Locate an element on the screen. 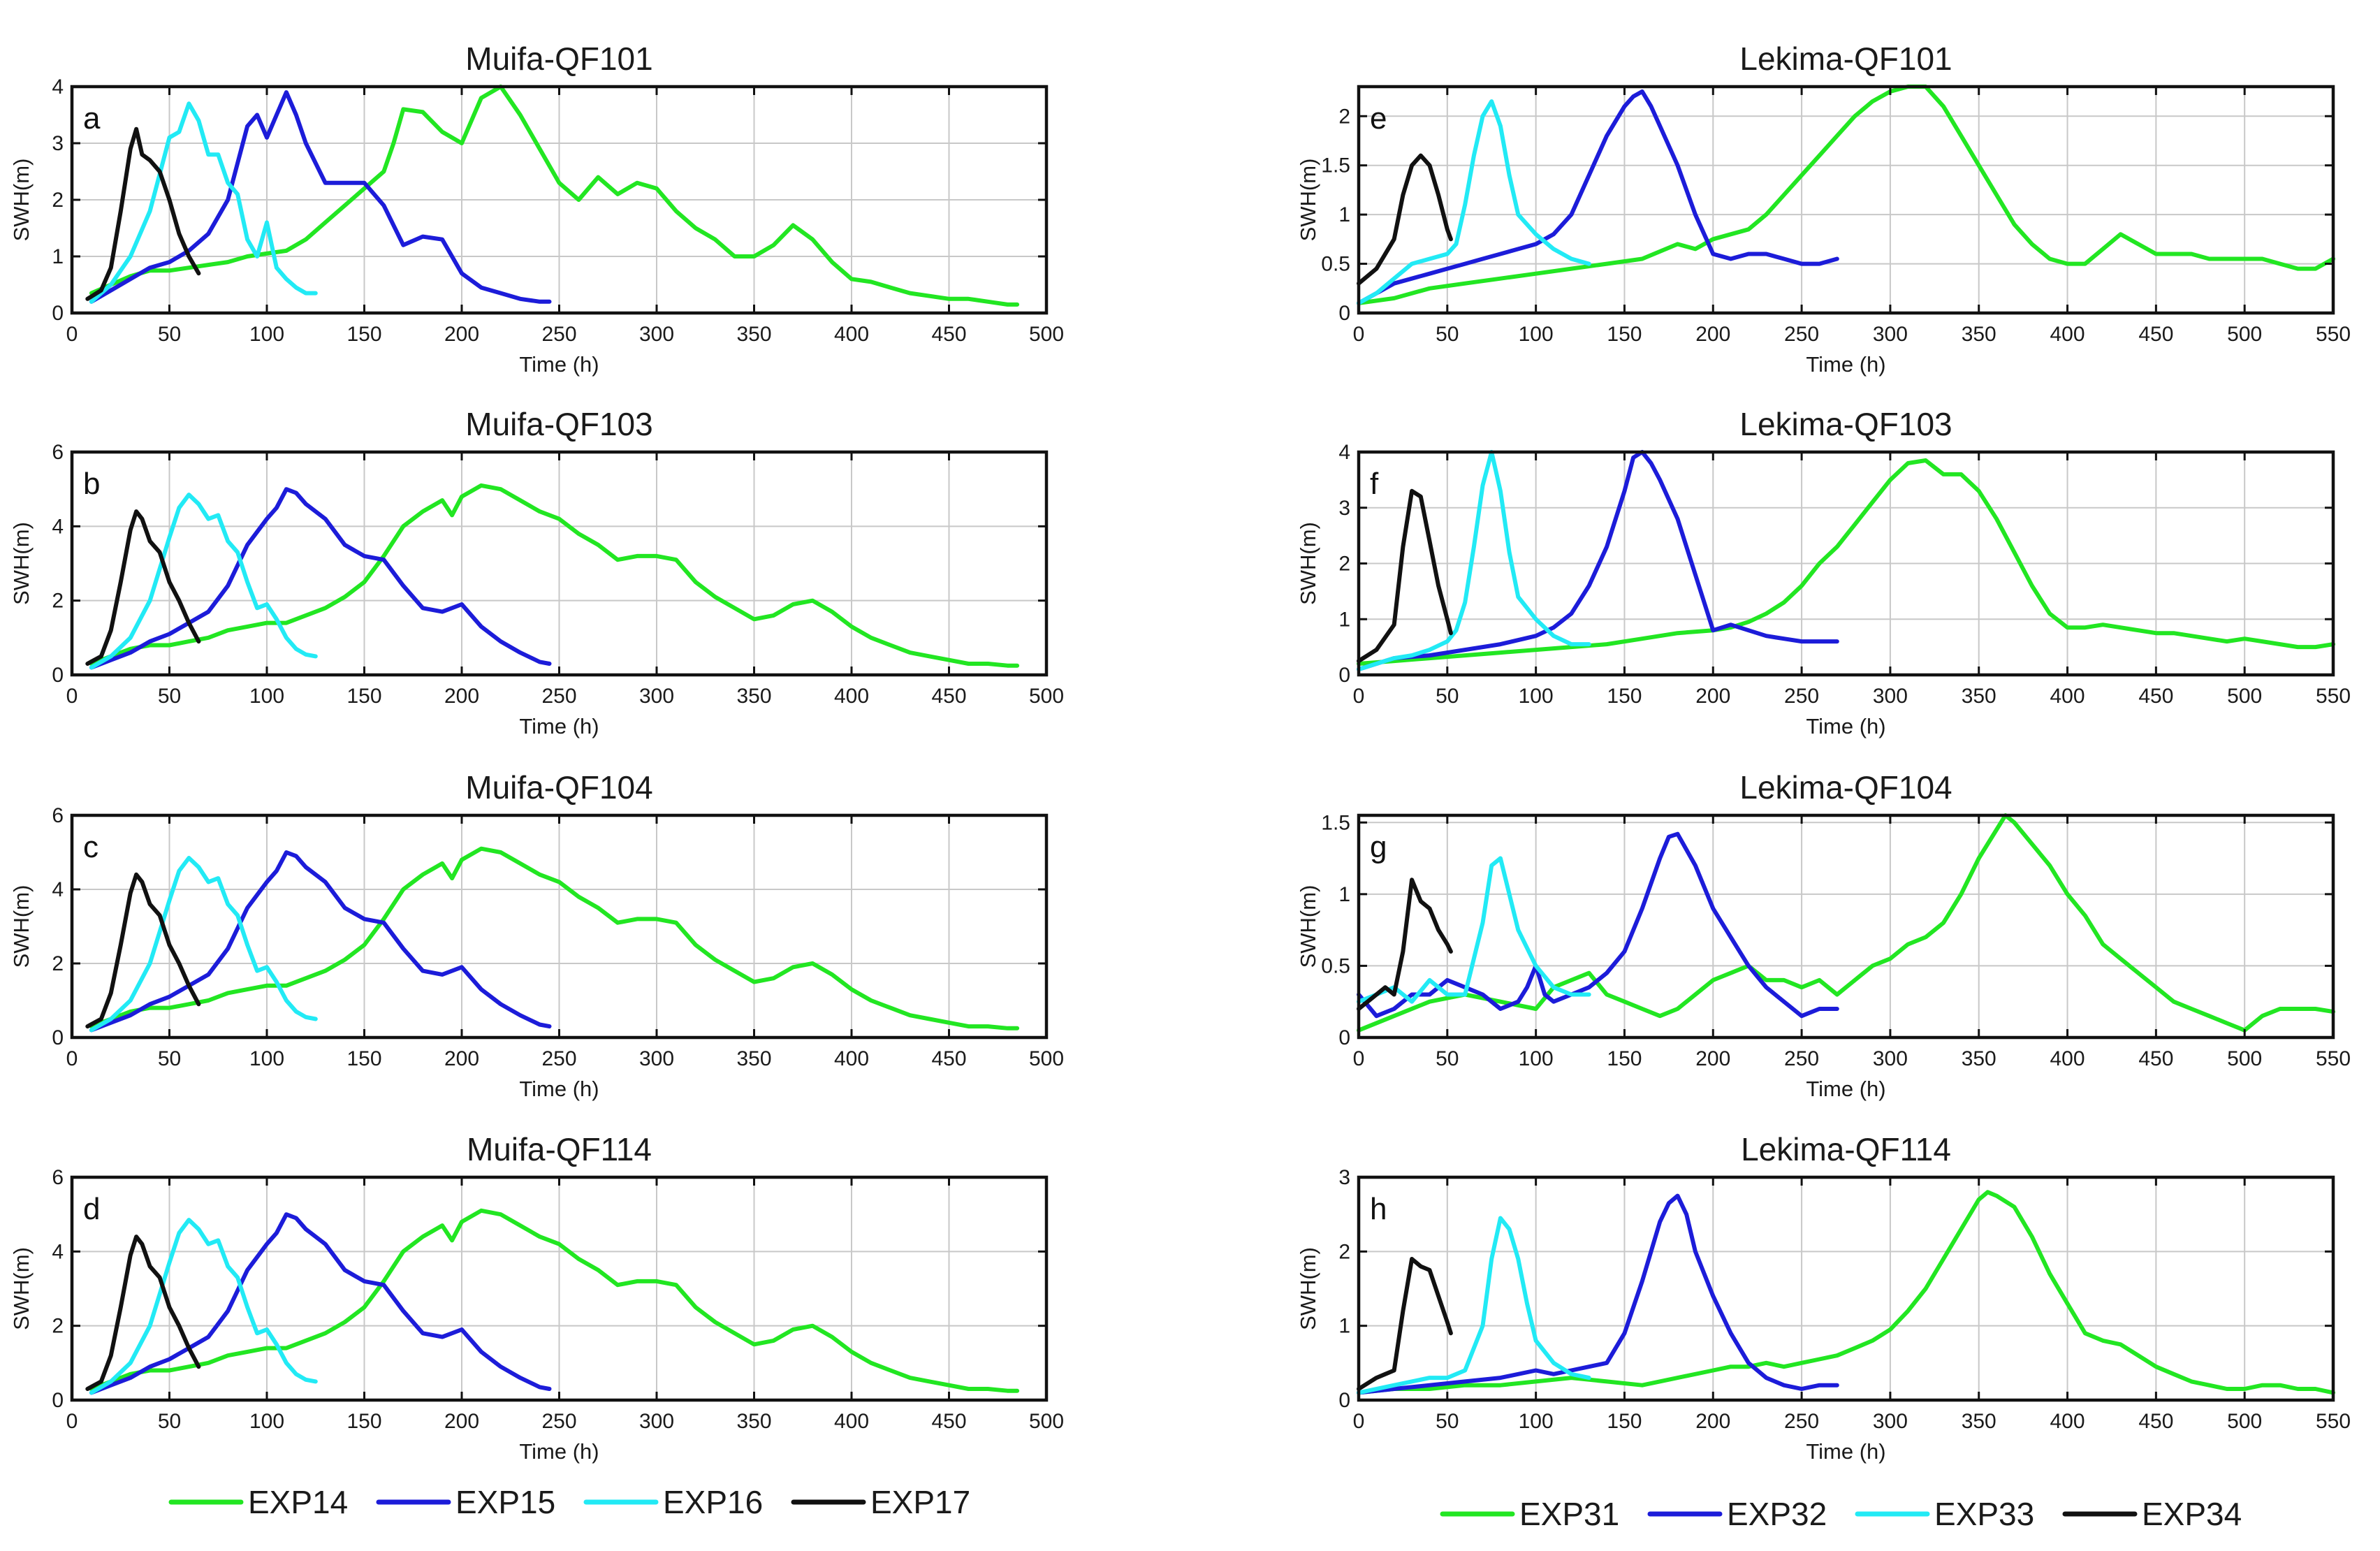  panel-letter: a is located at coordinates (92, 118).